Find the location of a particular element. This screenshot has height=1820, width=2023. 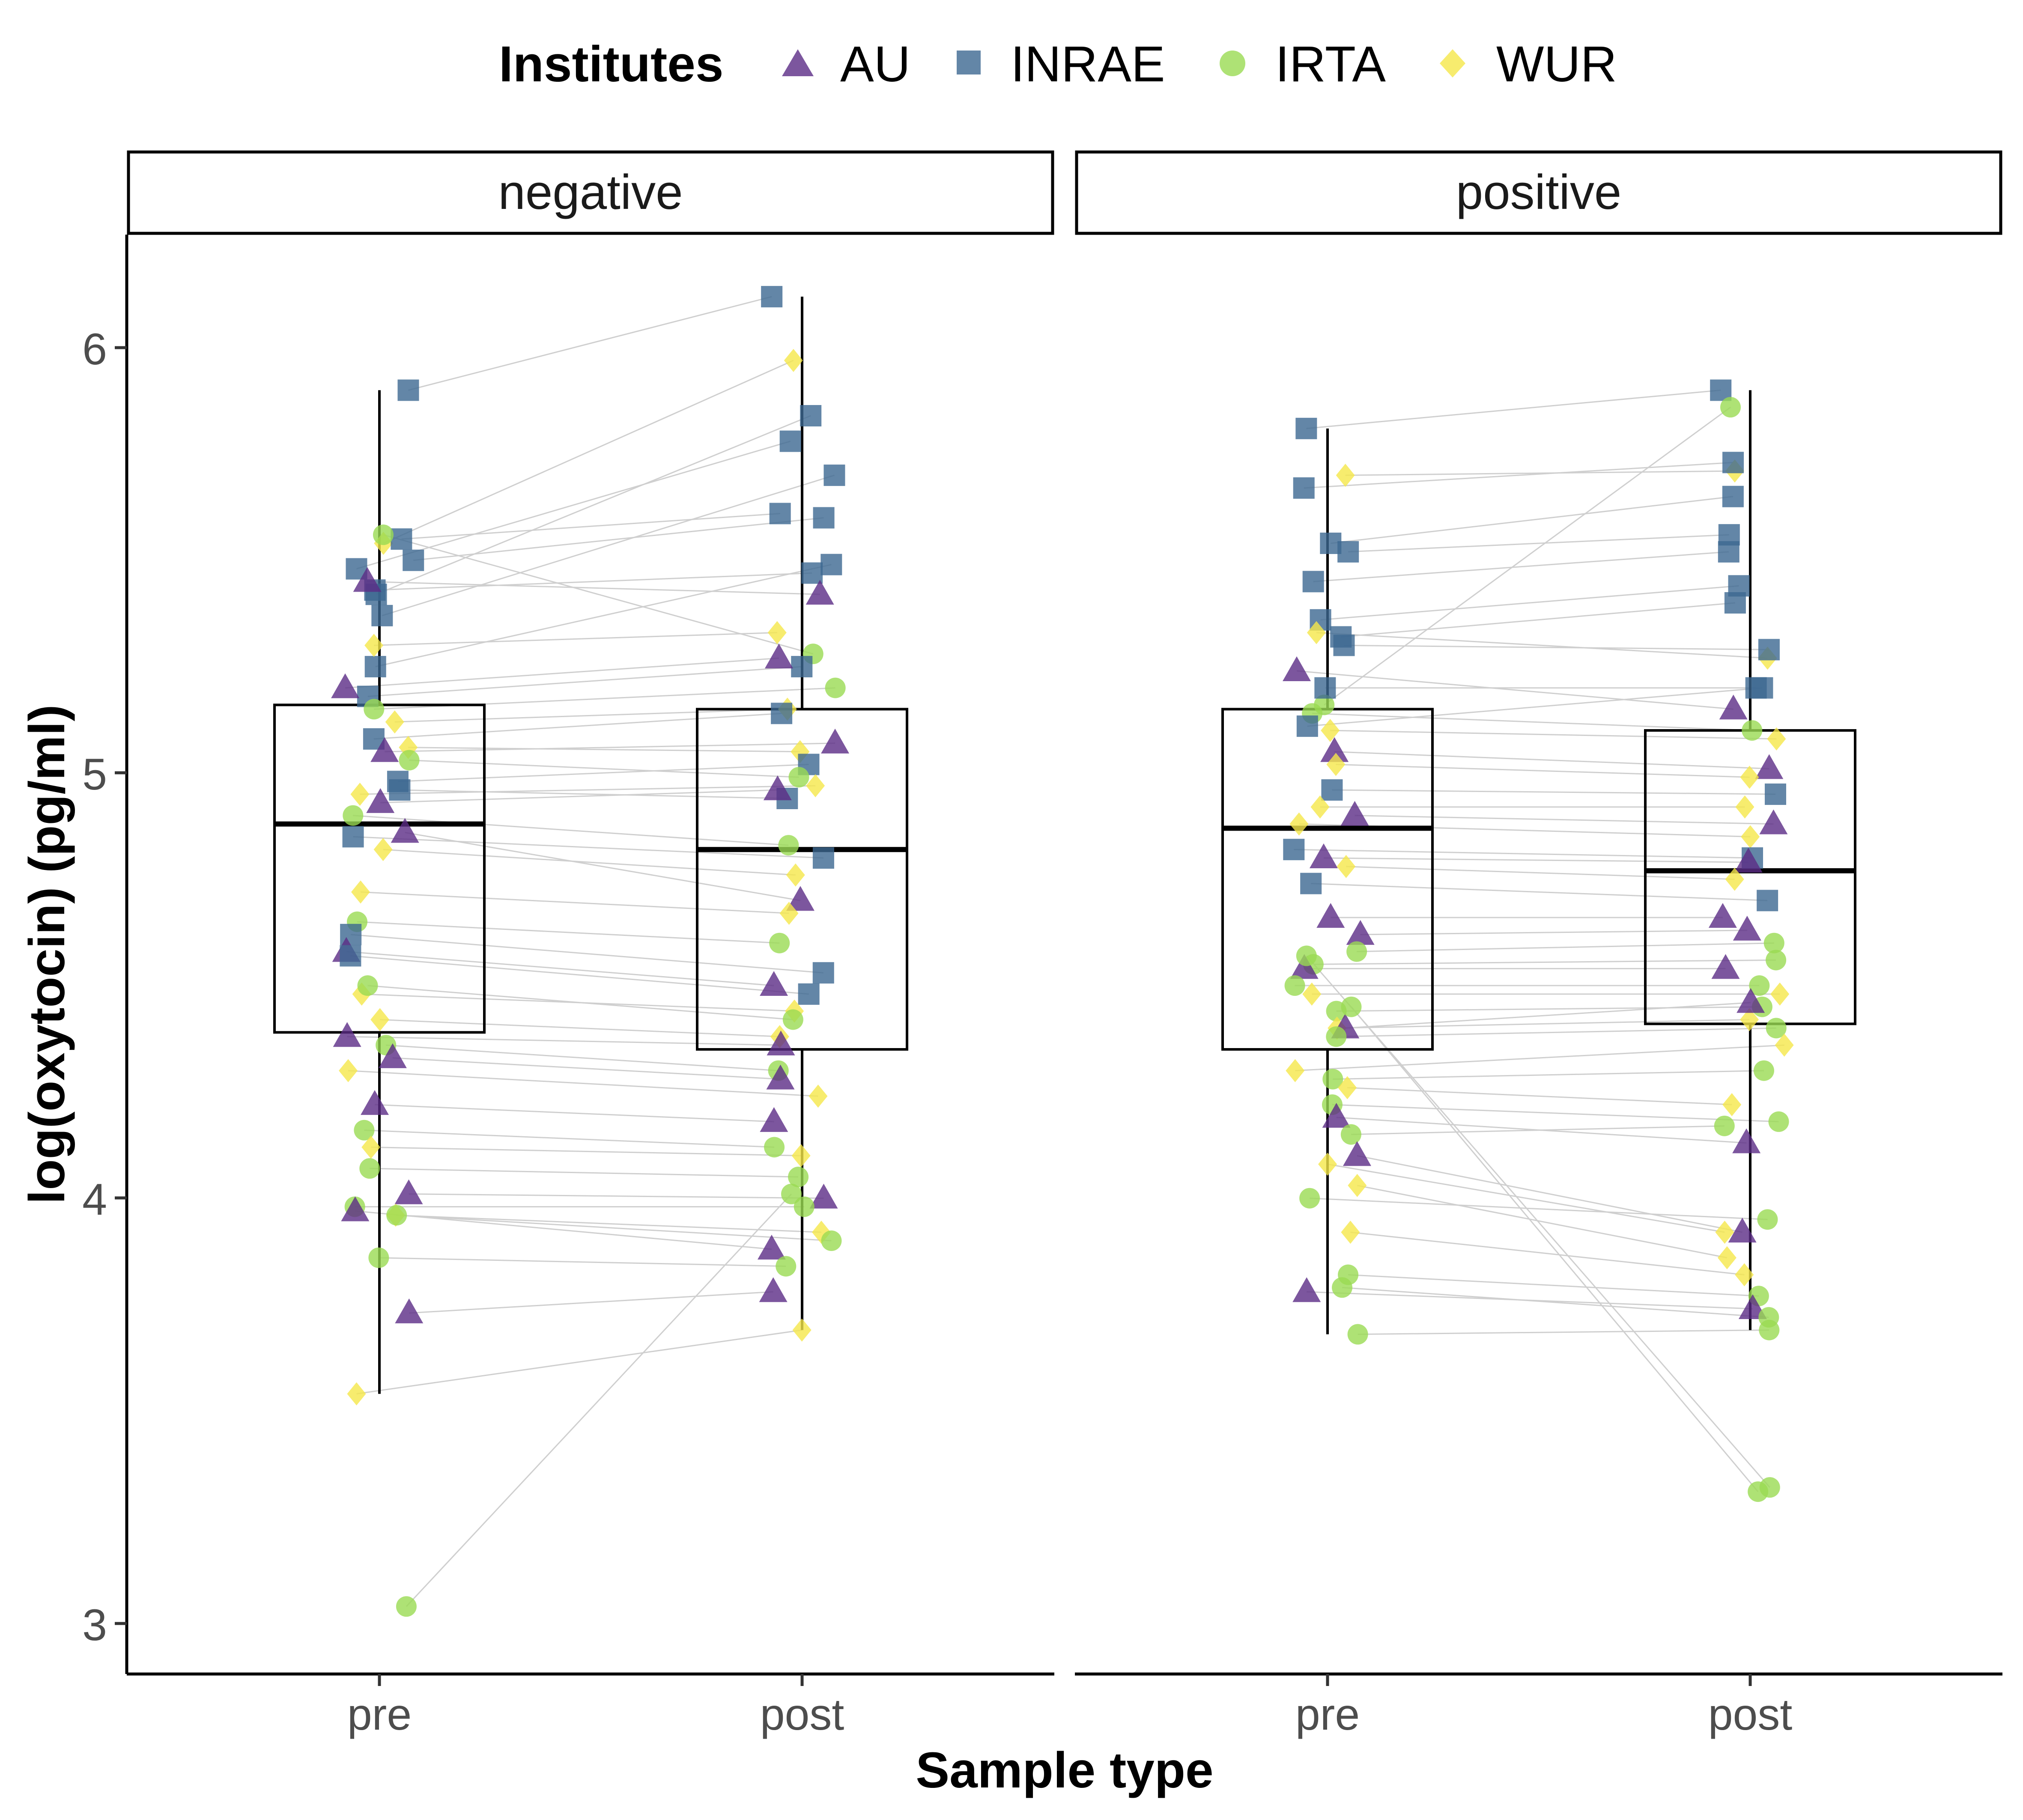

box-iqr is located at coordinates (802, 880).